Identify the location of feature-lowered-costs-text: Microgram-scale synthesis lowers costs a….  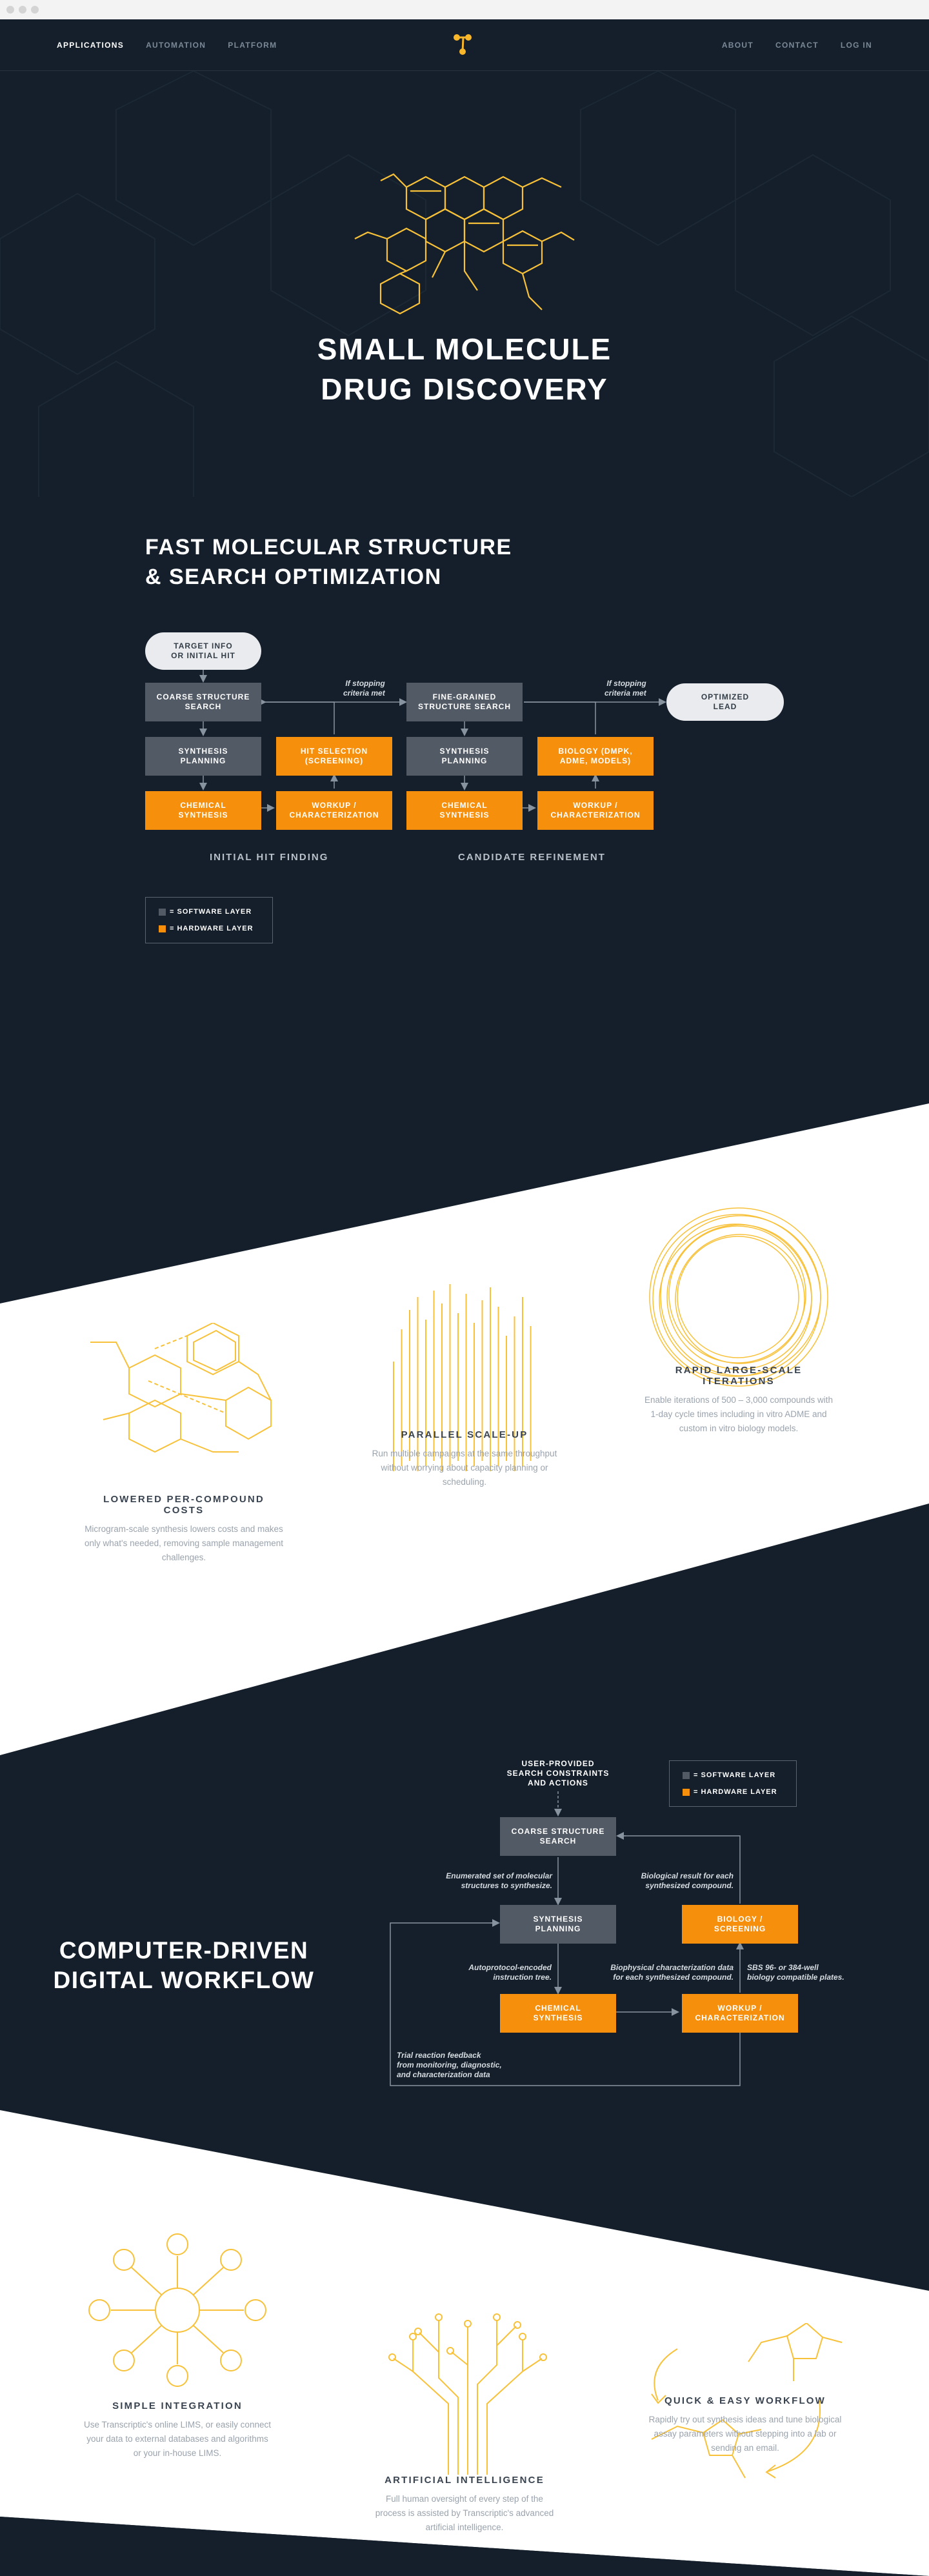
(184, 1543).